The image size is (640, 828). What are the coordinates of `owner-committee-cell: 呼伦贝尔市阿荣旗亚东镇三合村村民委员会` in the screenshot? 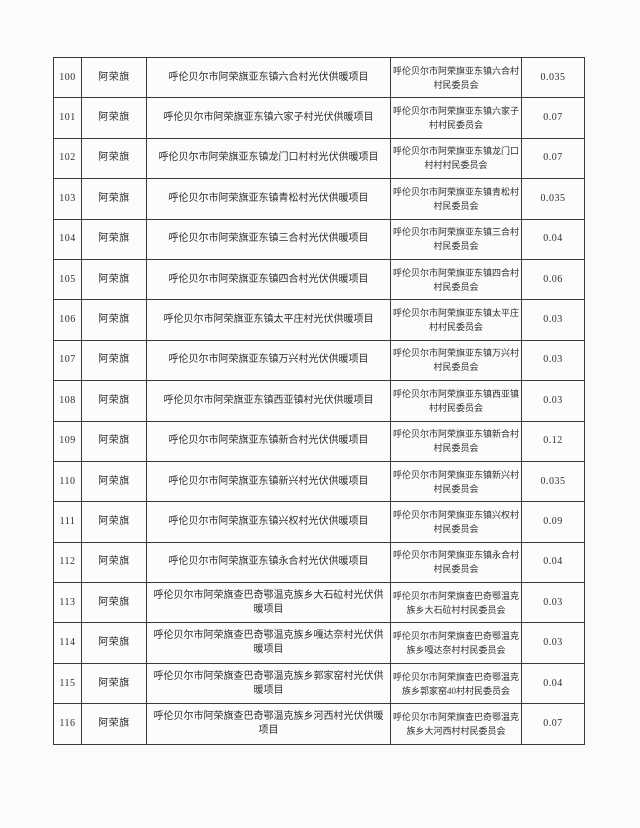 It's located at (456, 239).